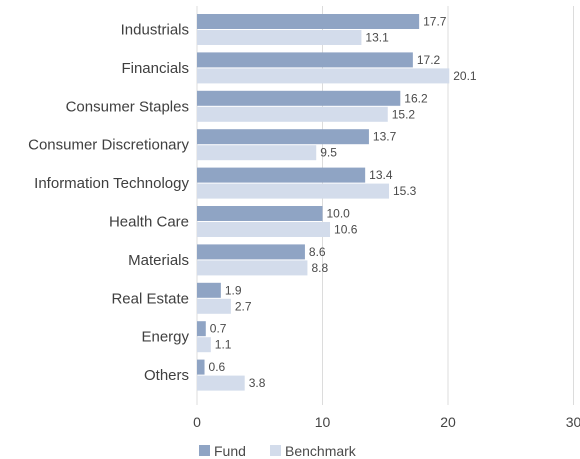 This screenshot has width=580, height=459. What do you see at coordinates (209, 290) in the screenshot?
I see `bar-fund-real-estate` at bounding box center [209, 290].